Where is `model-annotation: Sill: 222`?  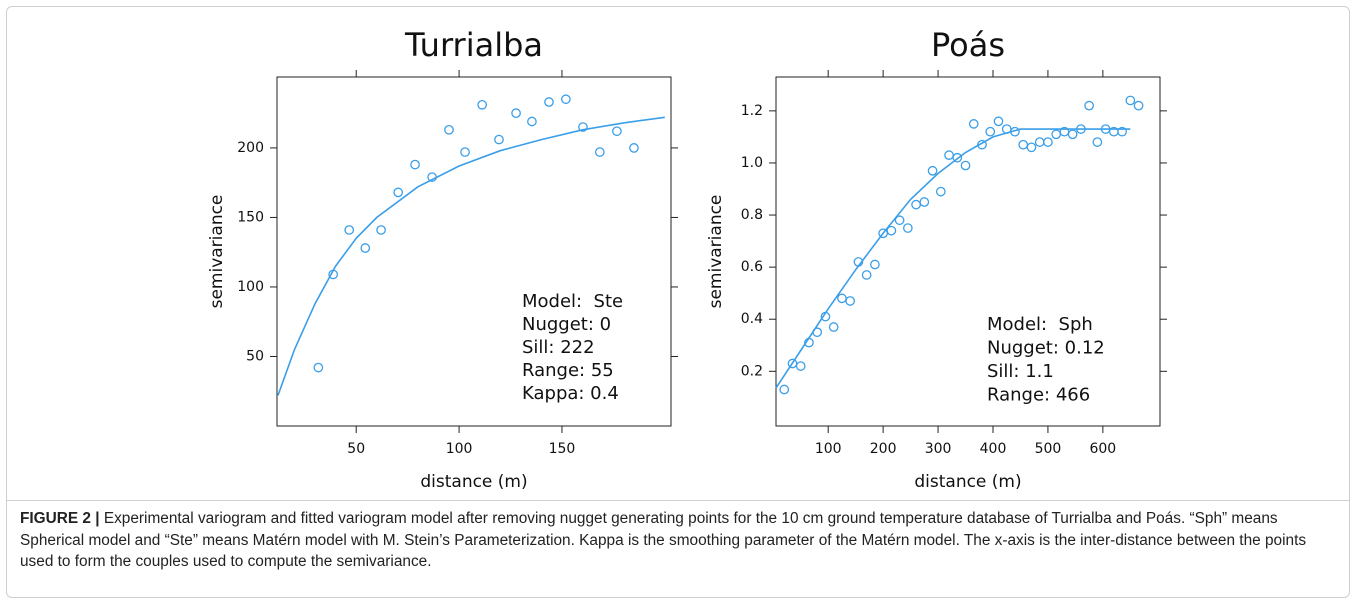
model-annotation: Sill: 222 is located at coordinates (558, 347).